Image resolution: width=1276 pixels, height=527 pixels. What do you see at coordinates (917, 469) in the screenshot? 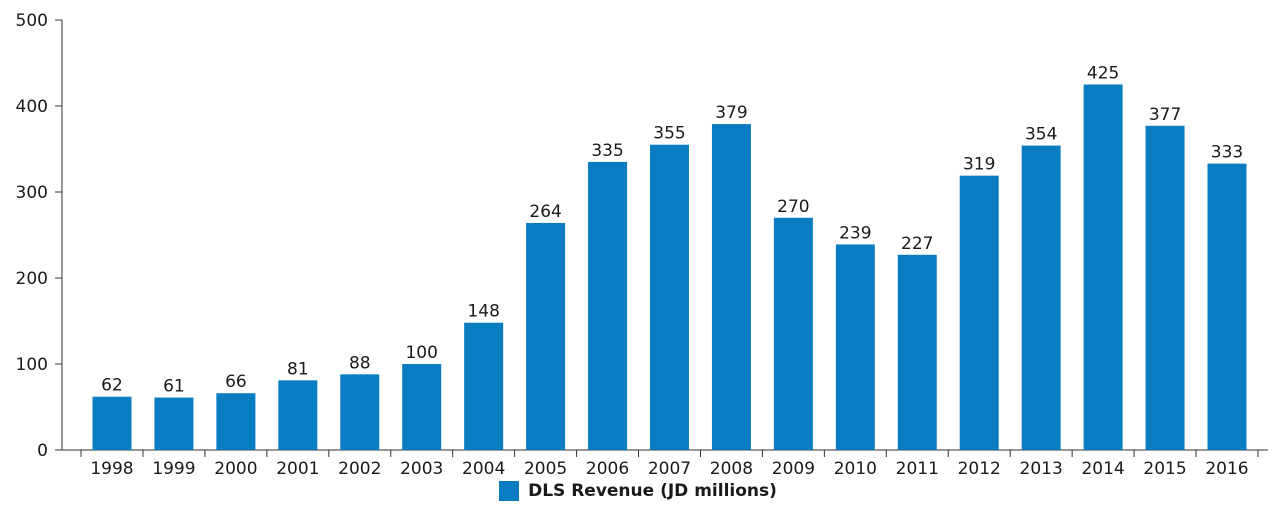
I see `x-tick-label: 2011` at bounding box center [917, 469].